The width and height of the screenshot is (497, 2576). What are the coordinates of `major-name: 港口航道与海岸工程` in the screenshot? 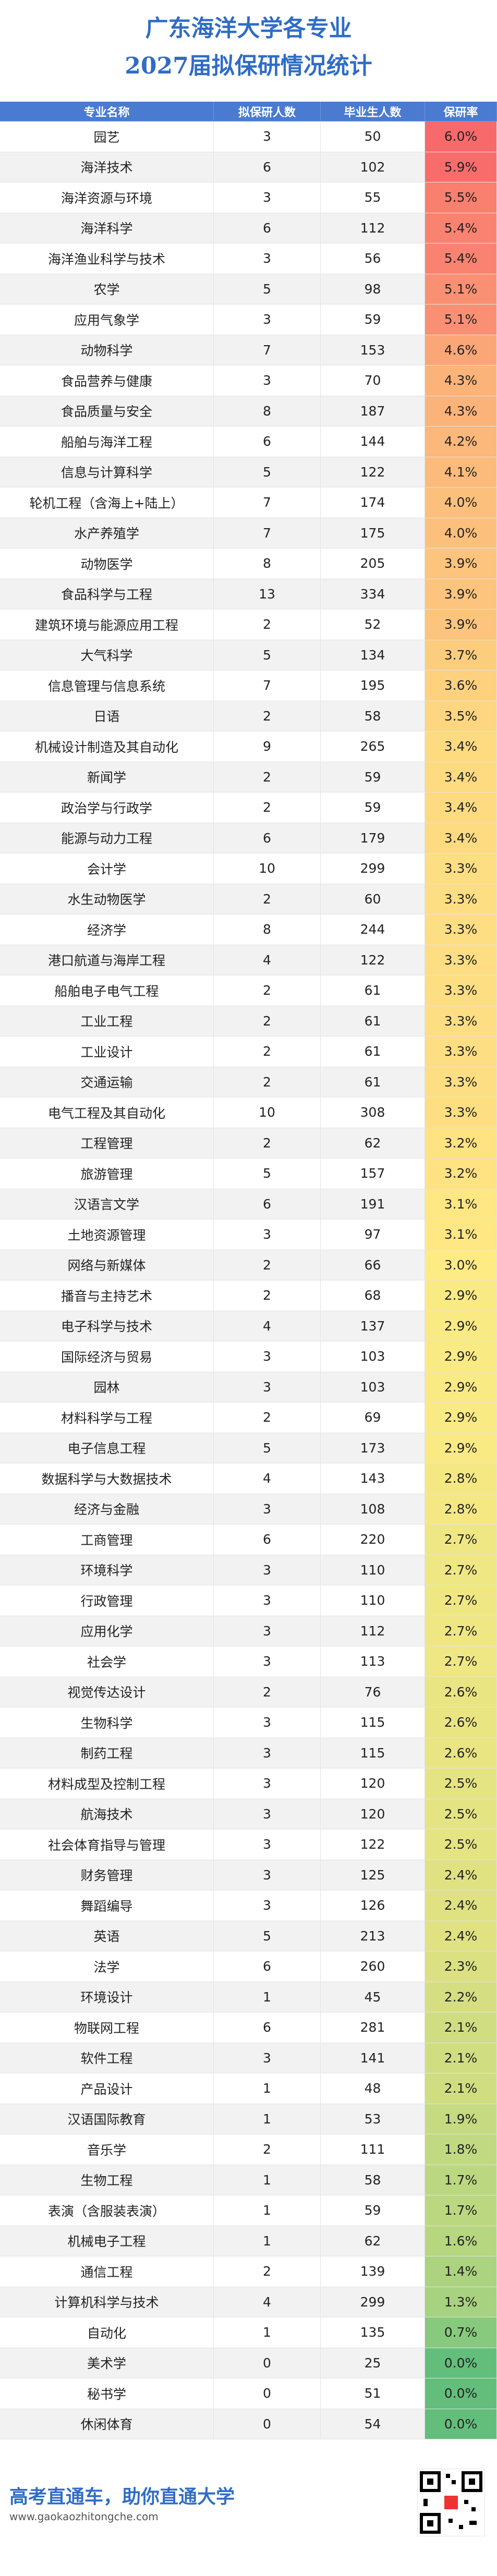 It's located at (107, 960).